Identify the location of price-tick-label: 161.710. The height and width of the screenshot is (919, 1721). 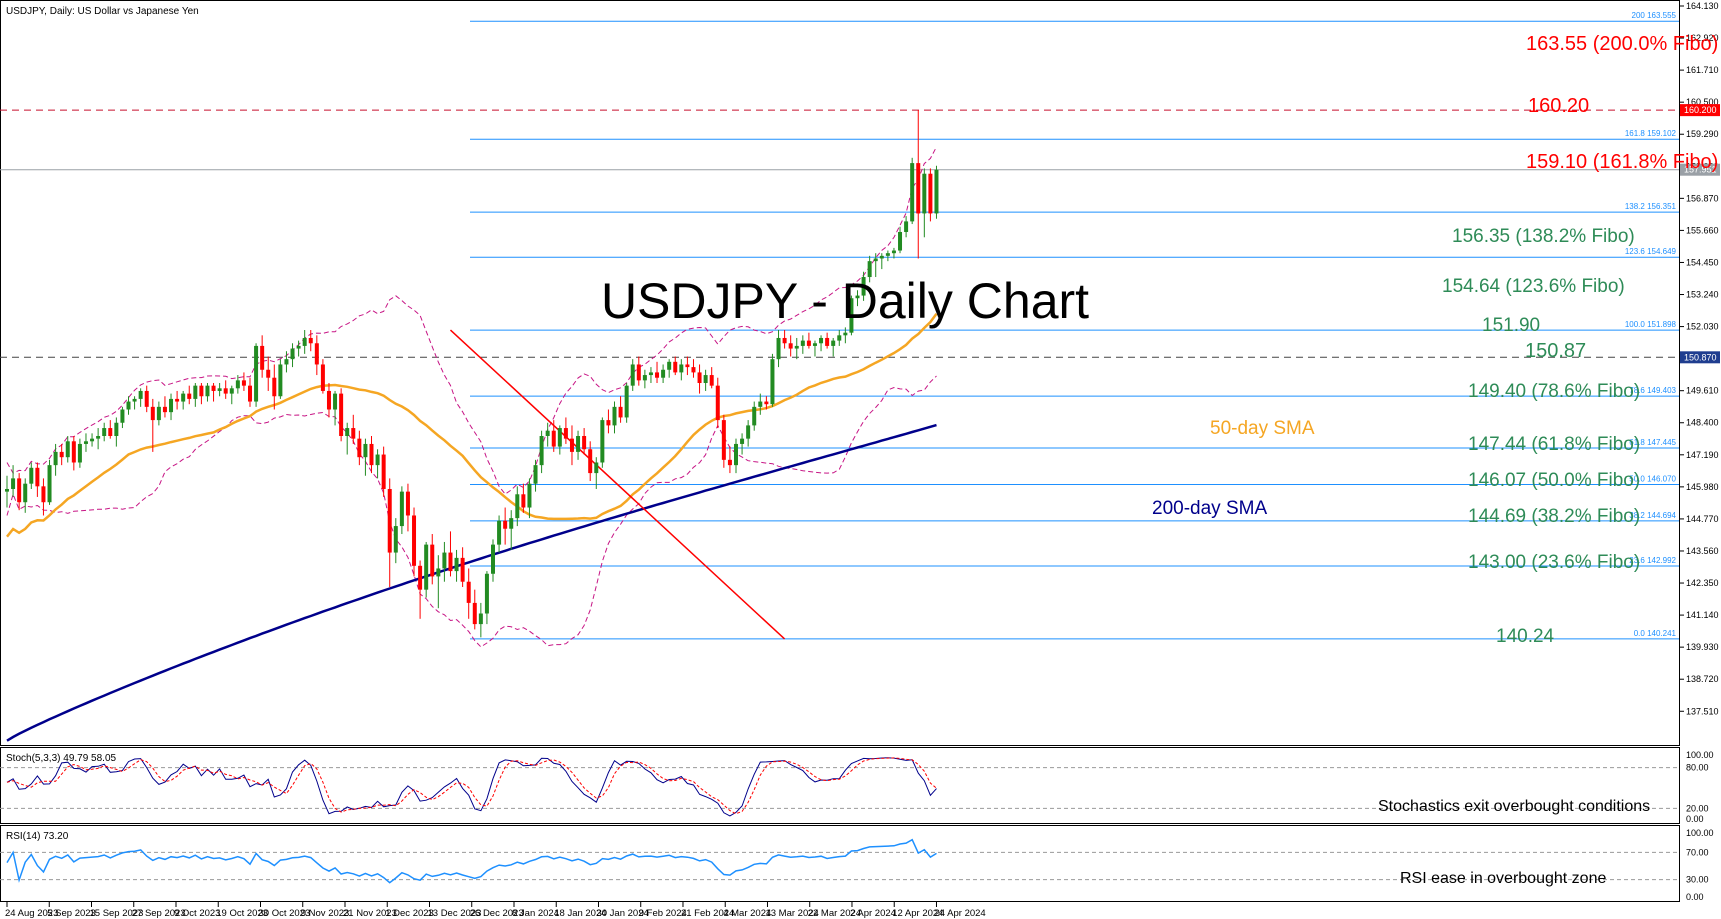
(1702, 70).